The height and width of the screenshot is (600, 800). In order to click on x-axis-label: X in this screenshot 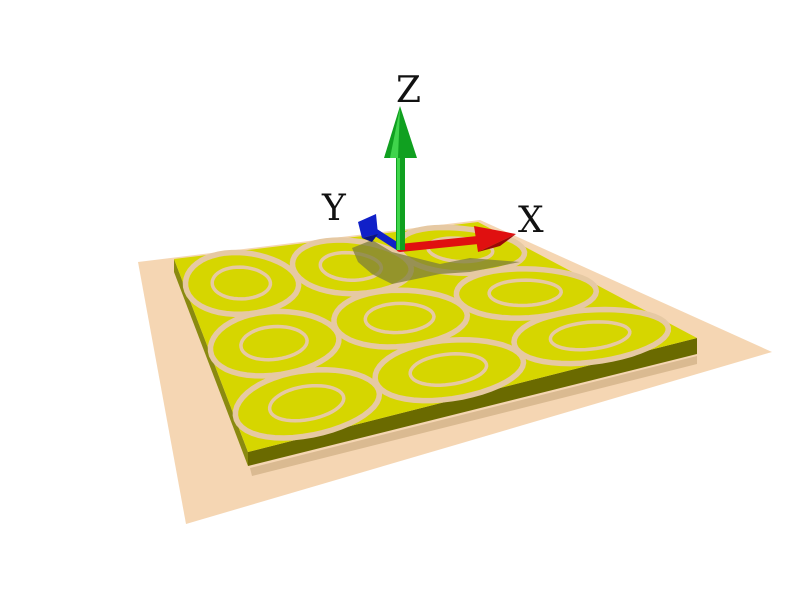, I will do `click(531, 220)`.